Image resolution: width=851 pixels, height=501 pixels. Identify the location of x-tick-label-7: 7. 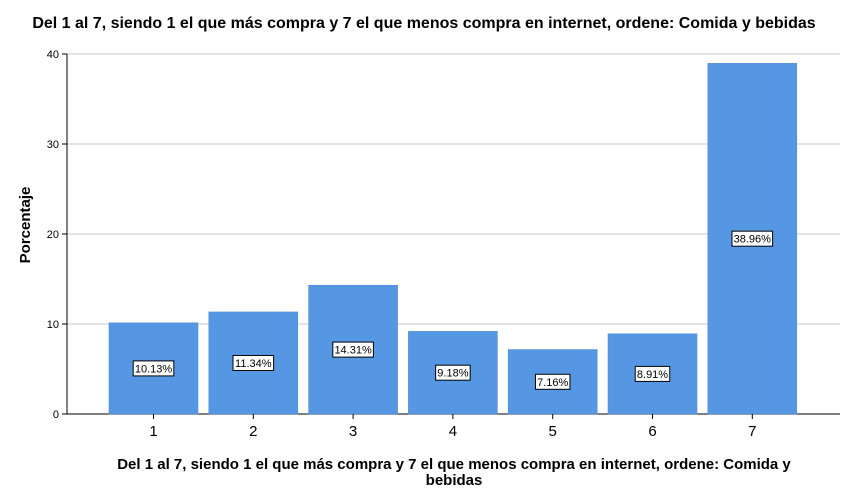
(752, 431).